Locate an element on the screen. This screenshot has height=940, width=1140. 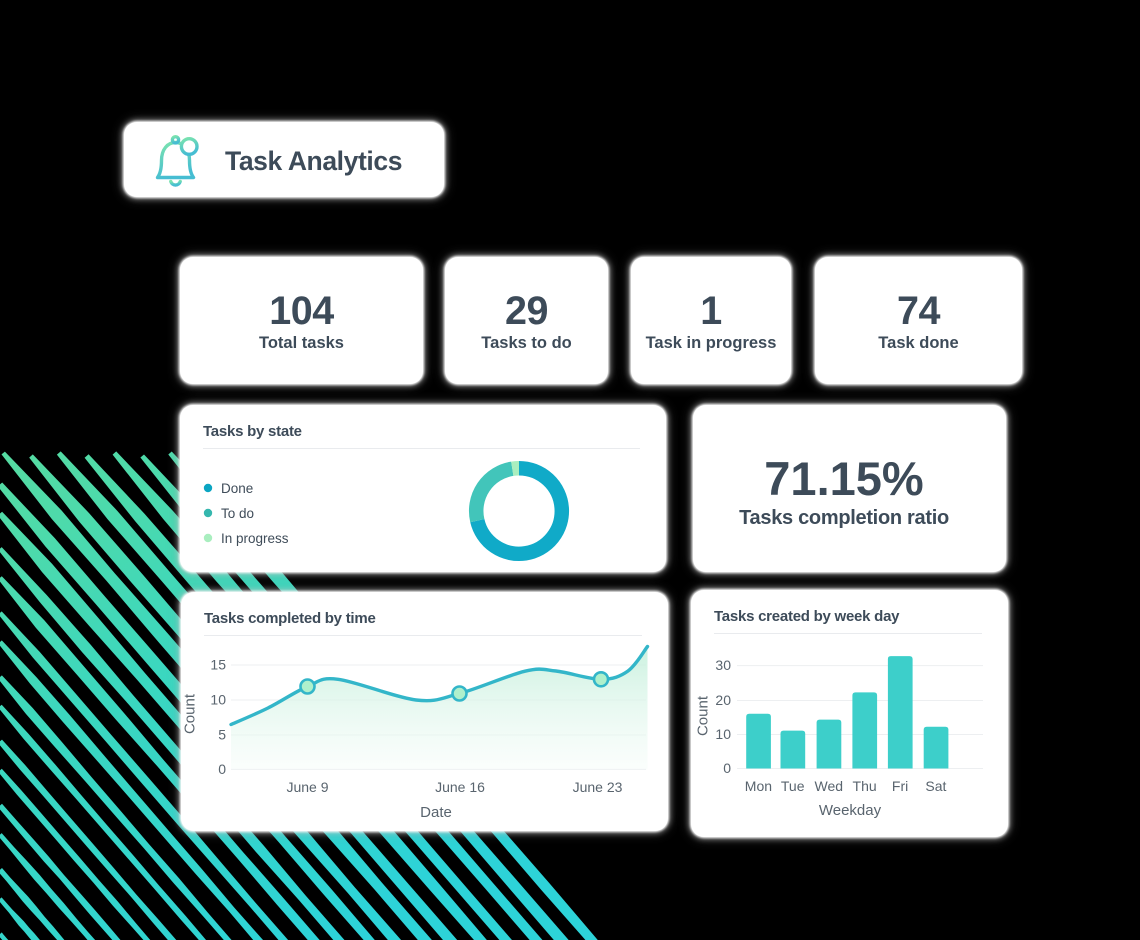
svg-text: Sat is located at coordinates (935, 786).